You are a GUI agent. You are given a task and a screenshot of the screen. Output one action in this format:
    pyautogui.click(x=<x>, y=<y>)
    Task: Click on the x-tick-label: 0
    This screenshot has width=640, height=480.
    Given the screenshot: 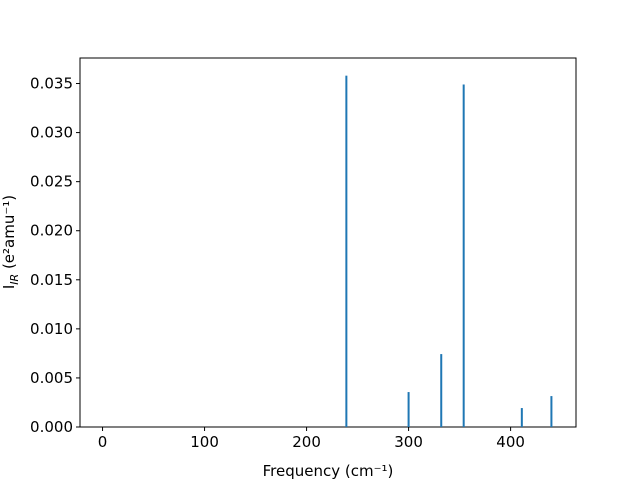 What is the action you would take?
    pyautogui.click(x=103, y=442)
    